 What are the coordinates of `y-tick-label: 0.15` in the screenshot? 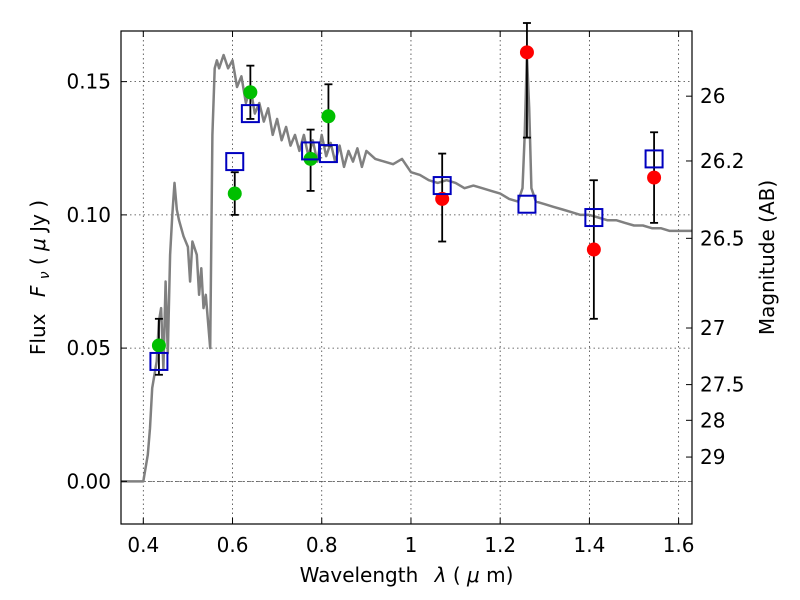 It's located at (88, 82).